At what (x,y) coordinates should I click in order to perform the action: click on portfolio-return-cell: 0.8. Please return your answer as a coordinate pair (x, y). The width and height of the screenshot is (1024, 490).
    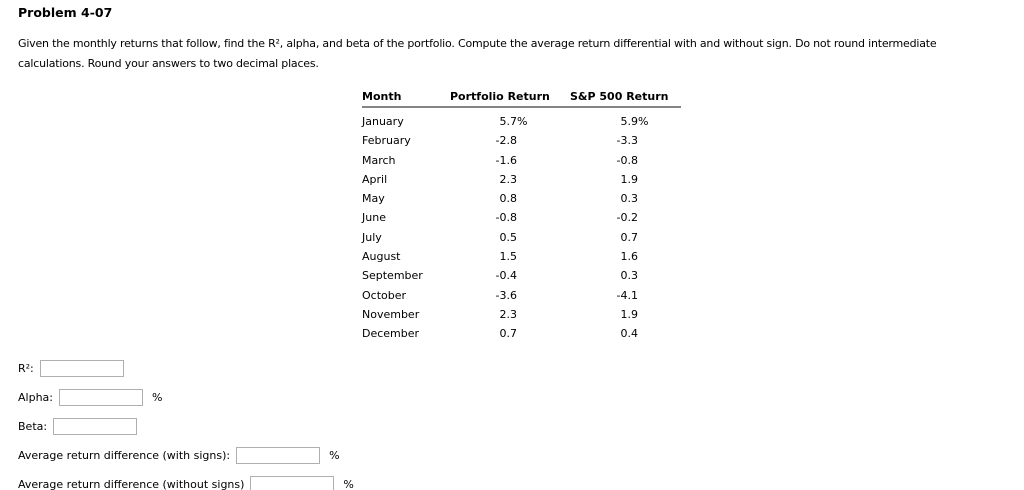
    Looking at the image, I should click on (508, 199).